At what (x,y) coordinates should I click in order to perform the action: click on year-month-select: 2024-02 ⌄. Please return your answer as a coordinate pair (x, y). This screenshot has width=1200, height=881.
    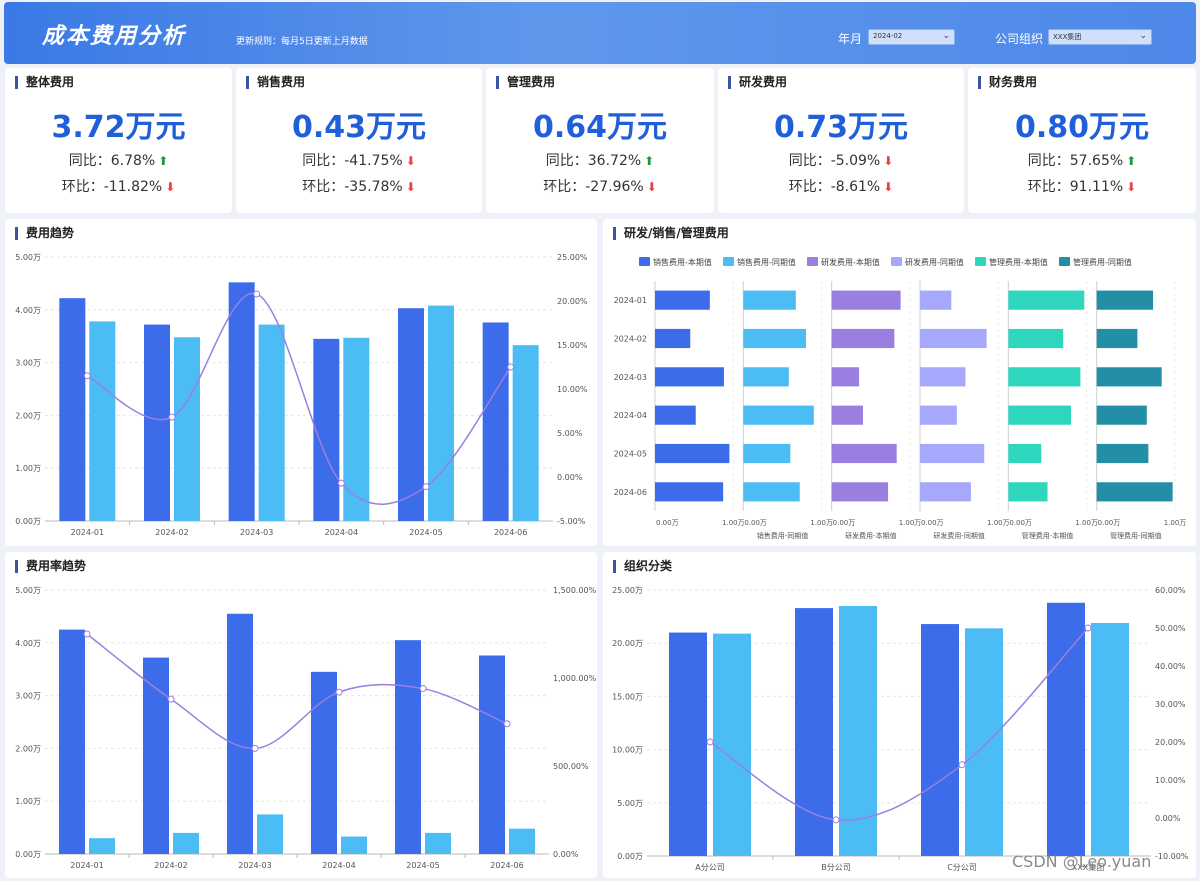
    Looking at the image, I should click on (911, 37).